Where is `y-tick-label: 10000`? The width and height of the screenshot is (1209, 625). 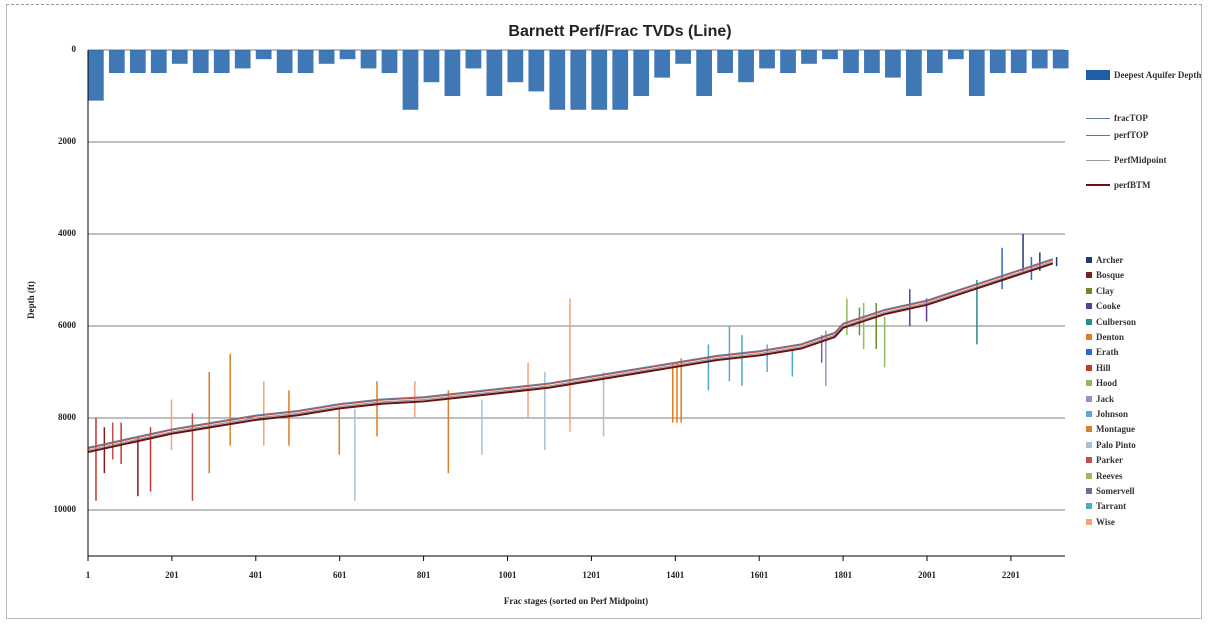 y-tick-label: 10000 is located at coordinates (65, 509).